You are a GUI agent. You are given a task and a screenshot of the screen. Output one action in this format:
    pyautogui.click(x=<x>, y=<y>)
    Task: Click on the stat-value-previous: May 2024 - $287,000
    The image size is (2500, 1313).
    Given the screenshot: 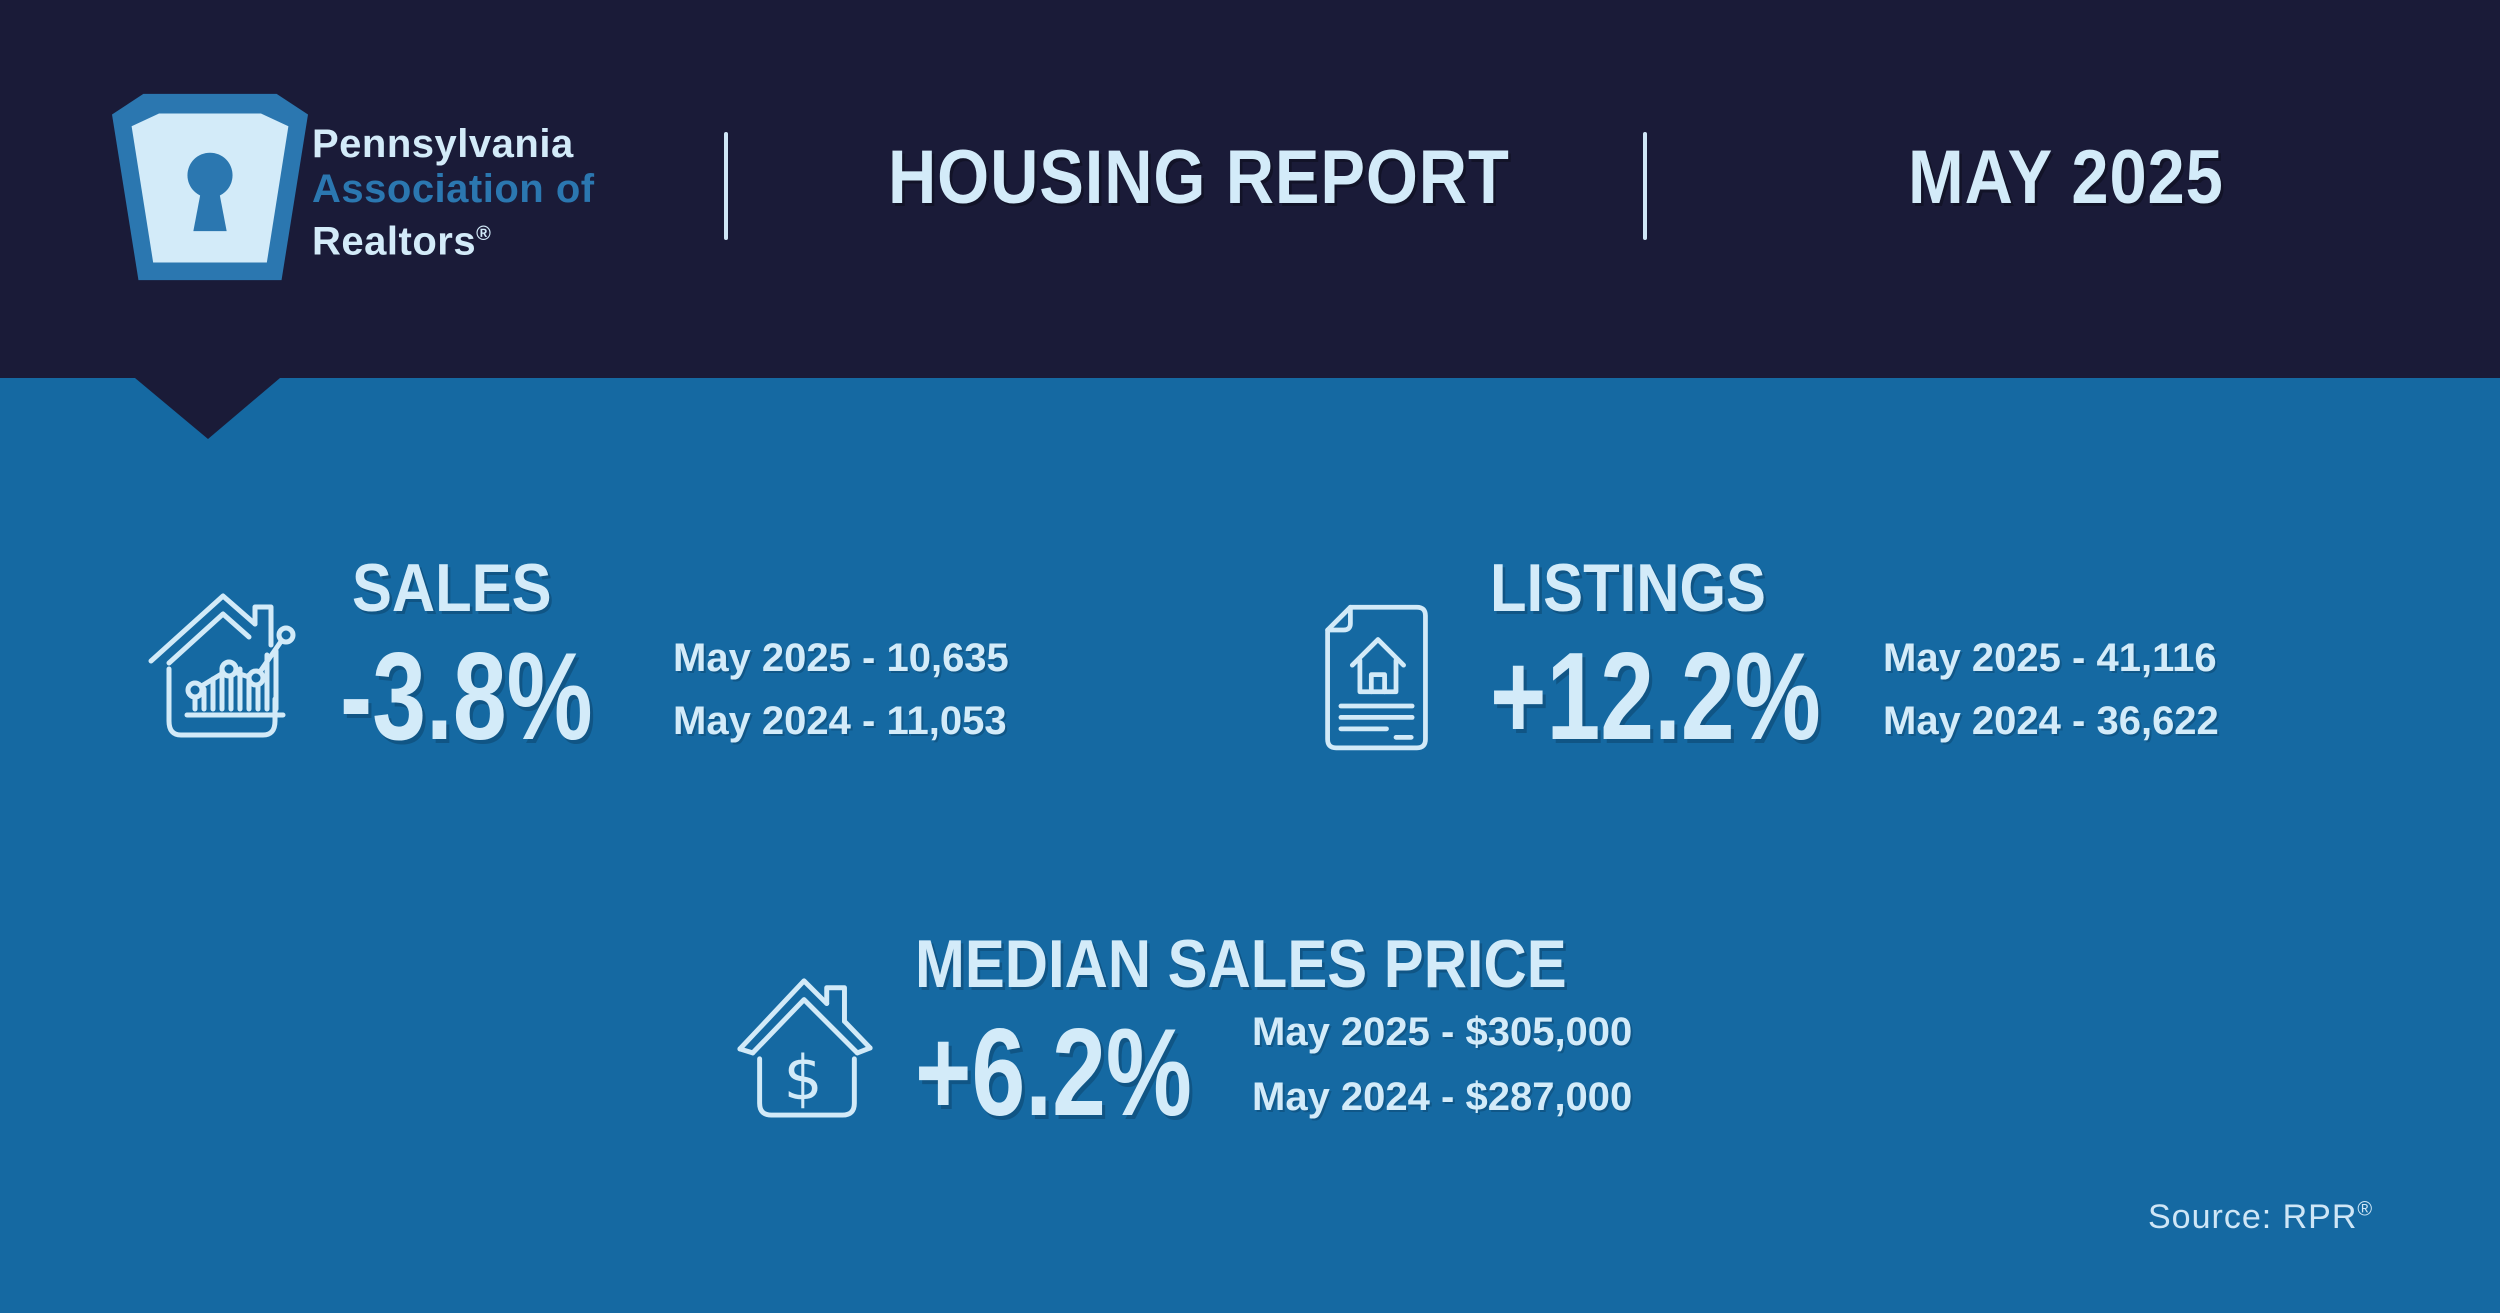 What is the action you would take?
    pyautogui.click(x=1442, y=1097)
    